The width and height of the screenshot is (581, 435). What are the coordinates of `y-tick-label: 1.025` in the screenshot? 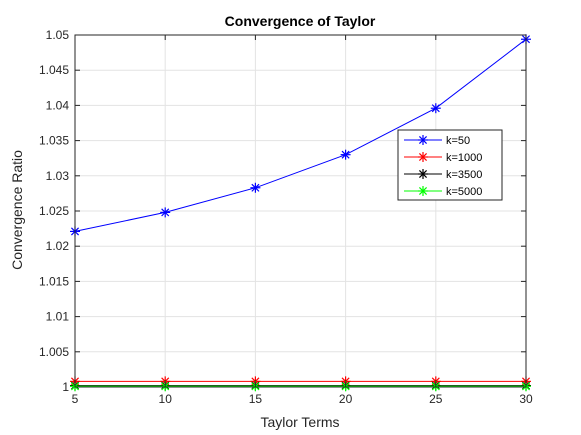 It's located at (54, 211).